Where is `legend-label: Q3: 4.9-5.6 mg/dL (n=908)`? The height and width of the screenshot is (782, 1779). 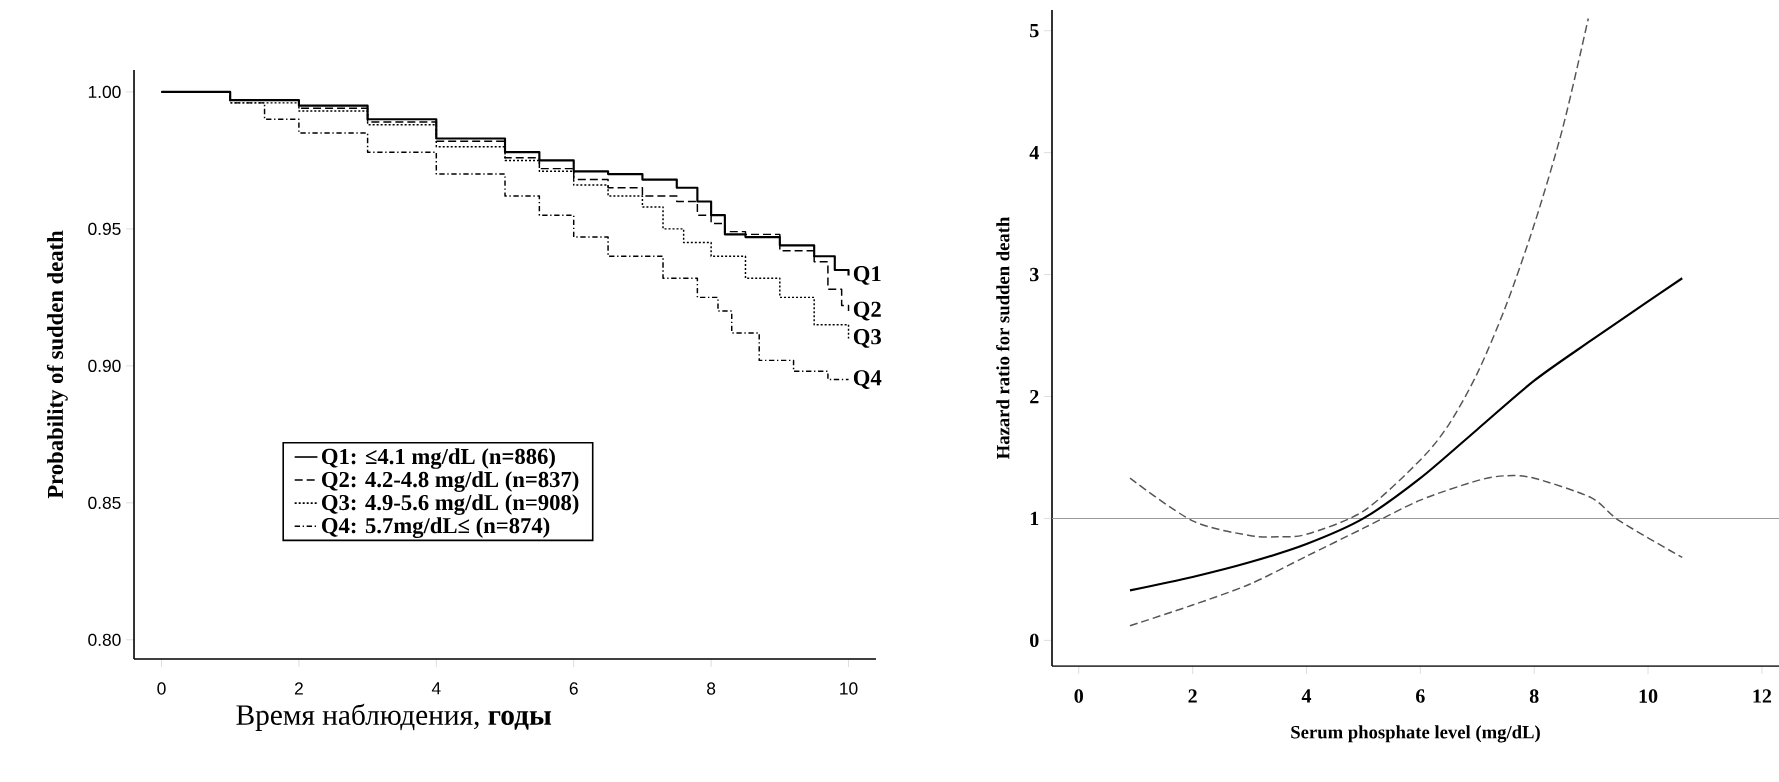
legend-label: Q3: 4.9-5.6 mg/dL (n=908) is located at coordinates (450, 504).